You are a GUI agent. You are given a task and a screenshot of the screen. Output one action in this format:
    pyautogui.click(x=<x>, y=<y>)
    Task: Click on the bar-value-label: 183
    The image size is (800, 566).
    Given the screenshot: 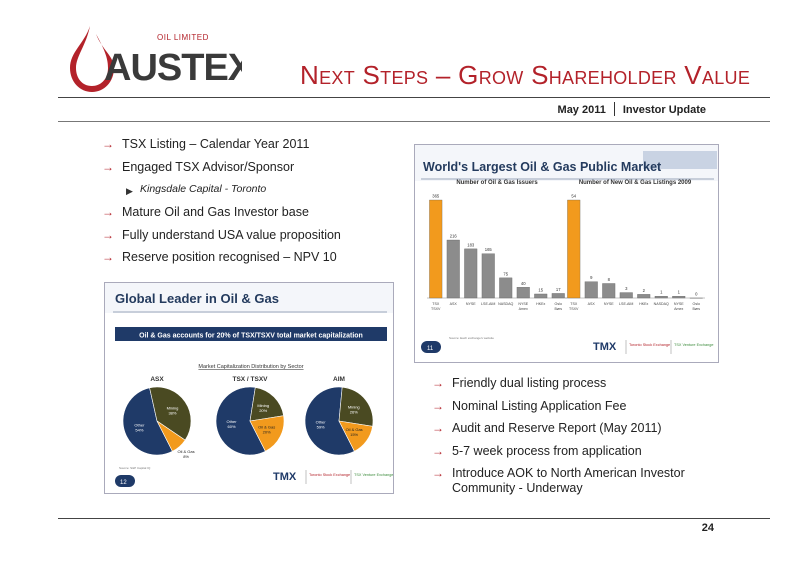 What is the action you would take?
    pyautogui.click(x=471, y=244)
    